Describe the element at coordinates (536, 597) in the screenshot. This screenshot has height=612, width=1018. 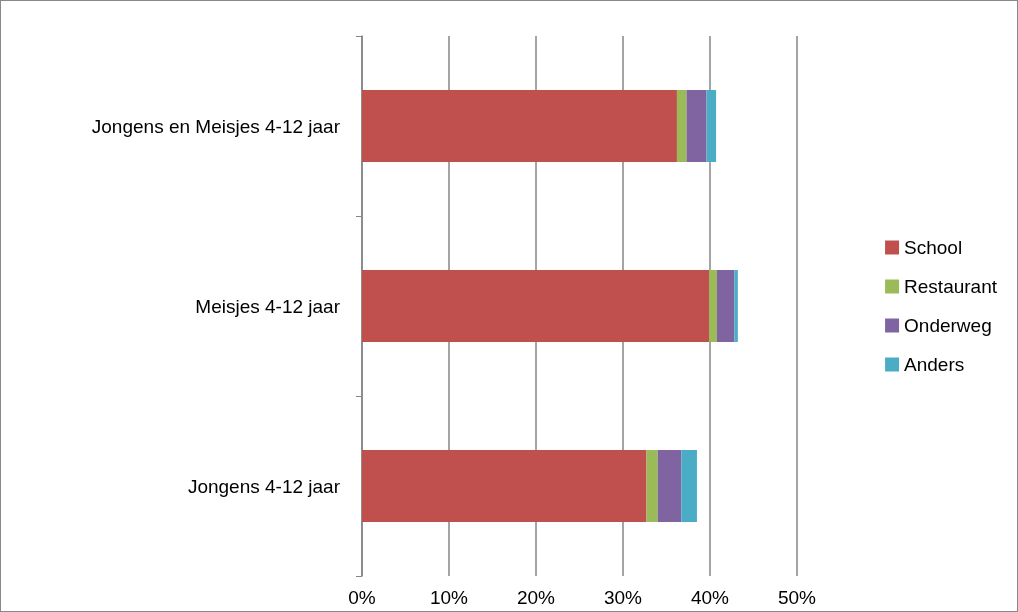
I see `x-tick-label: 20%` at that location.